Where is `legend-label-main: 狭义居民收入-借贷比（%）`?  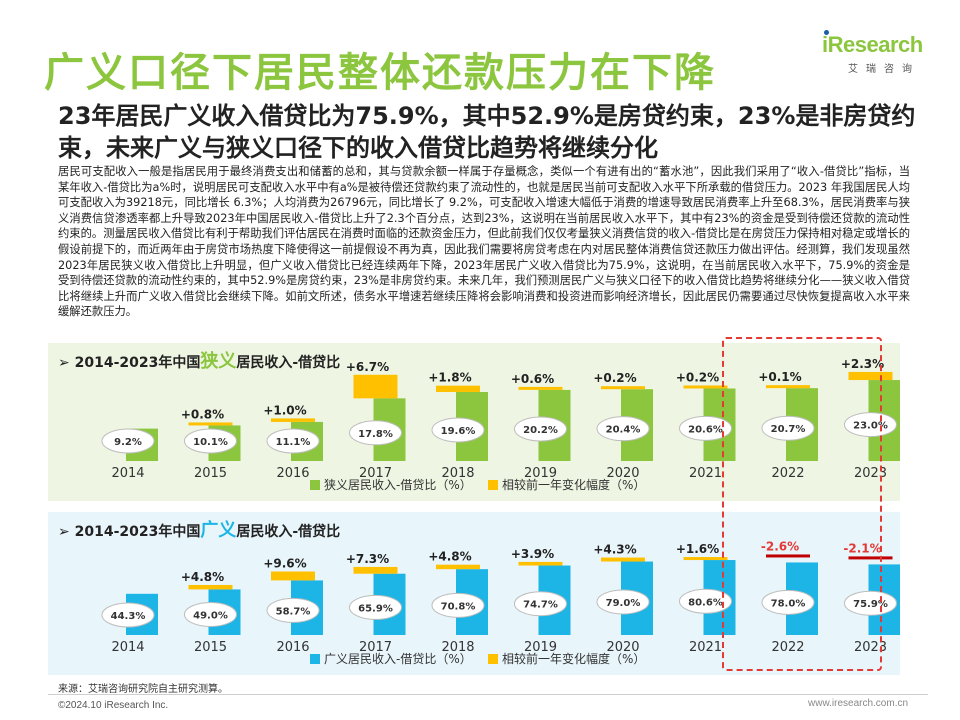 legend-label-main: 狭义居民收入-借贷比（%） is located at coordinates (398, 485).